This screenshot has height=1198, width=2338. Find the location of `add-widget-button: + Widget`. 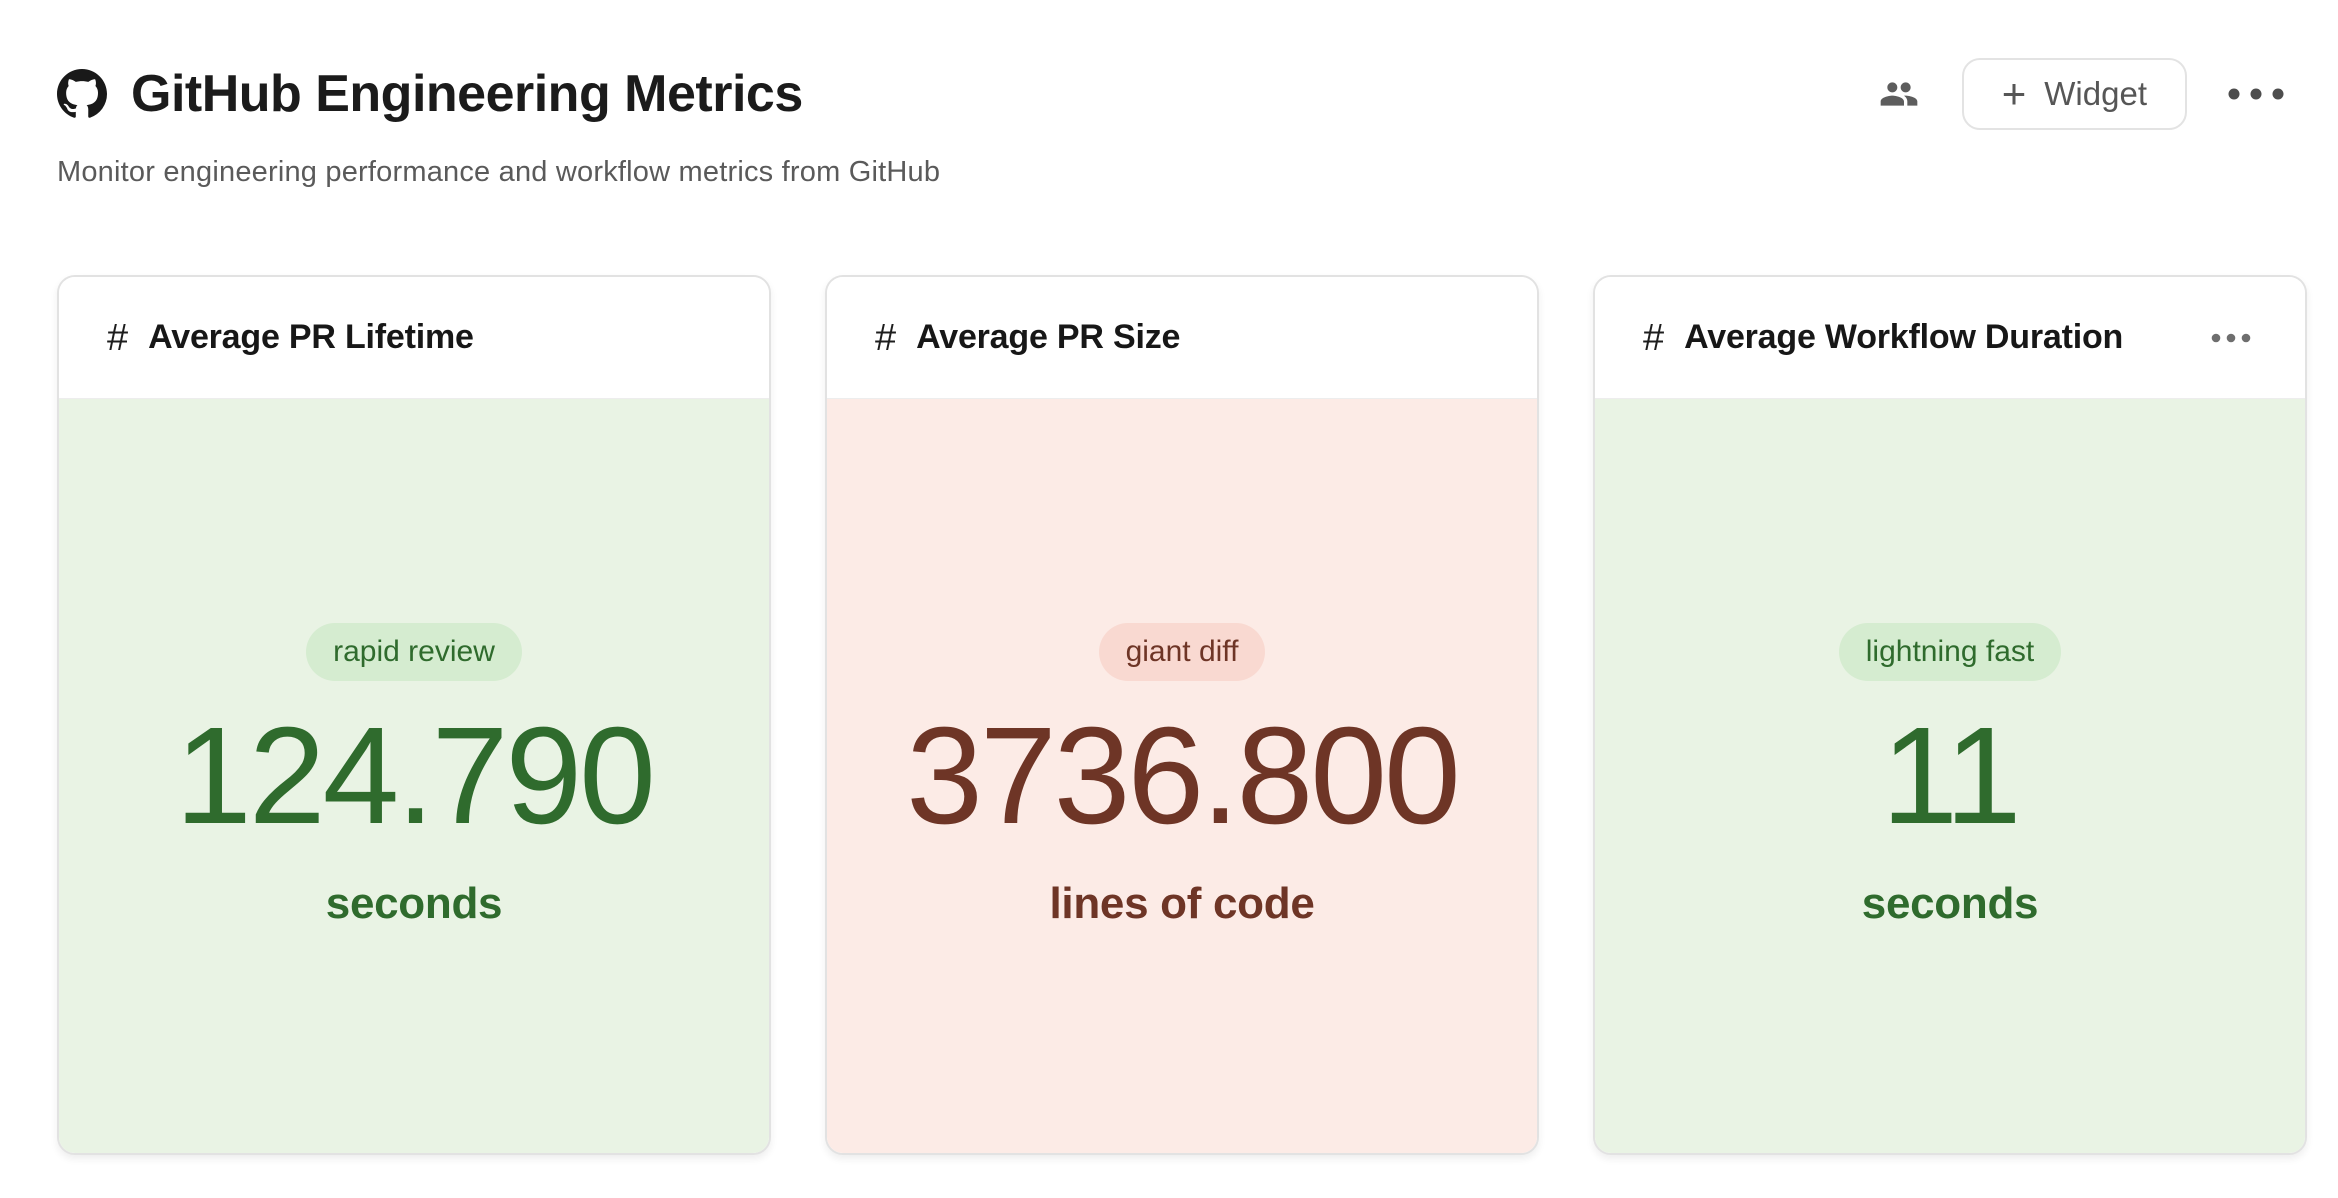

add-widget-button: + Widget is located at coordinates (2074, 94).